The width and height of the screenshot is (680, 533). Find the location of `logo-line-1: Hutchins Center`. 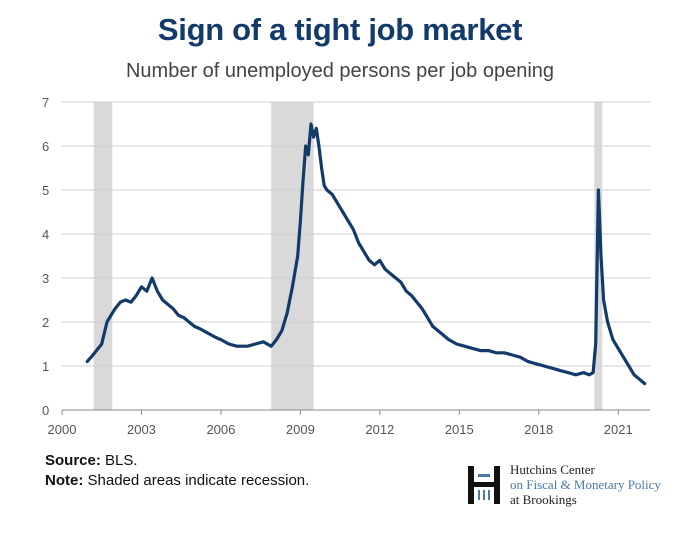

logo-line-1: Hutchins Center is located at coordinates (552, 469).